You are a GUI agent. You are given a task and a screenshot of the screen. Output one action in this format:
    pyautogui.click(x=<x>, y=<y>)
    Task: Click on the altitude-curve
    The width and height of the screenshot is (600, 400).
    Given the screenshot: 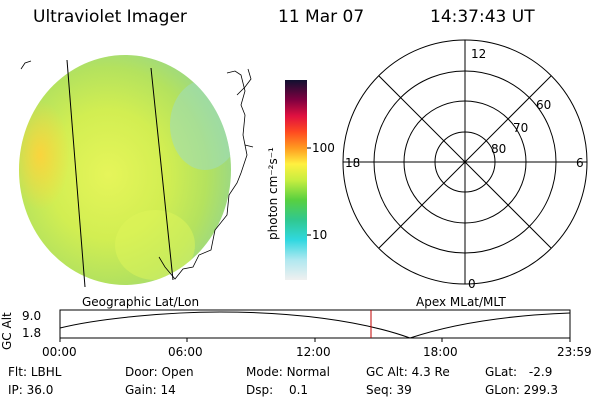 What is the action you would take?
    pyautogui.click(x=315, y=325)
    